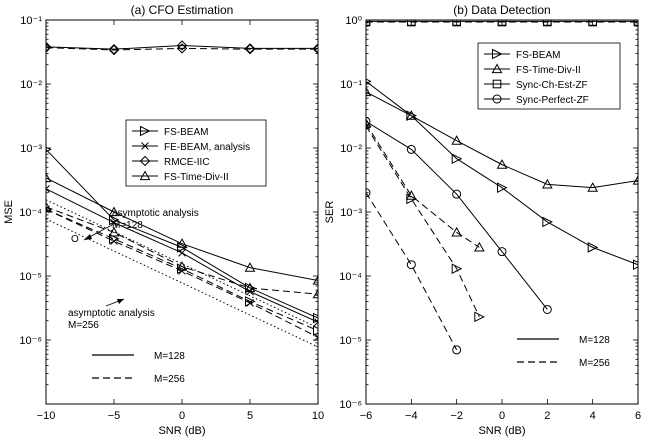  Describe the element at coordinates (366, 416) in the screenshot. I see `x-tick-label: −6` at that location.